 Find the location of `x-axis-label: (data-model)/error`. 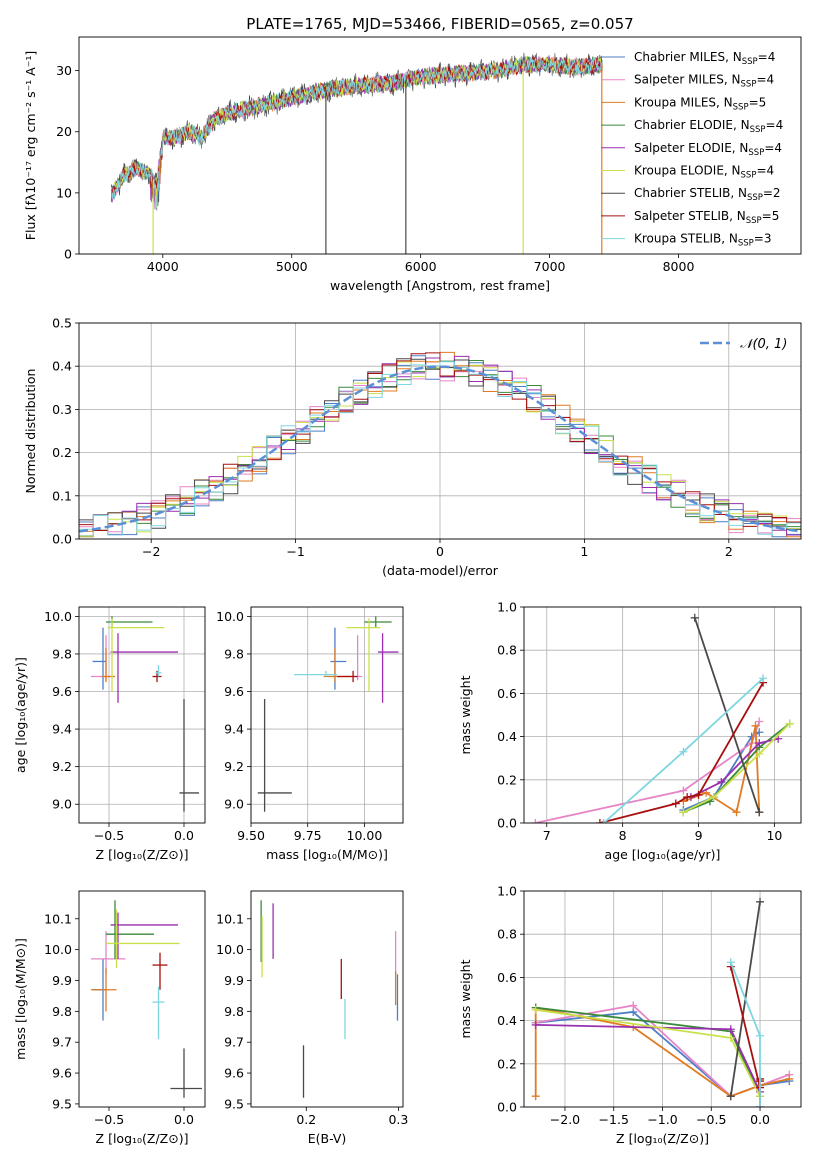

x-axis-label: (data-model)/error is located at coordinates (440, 570).